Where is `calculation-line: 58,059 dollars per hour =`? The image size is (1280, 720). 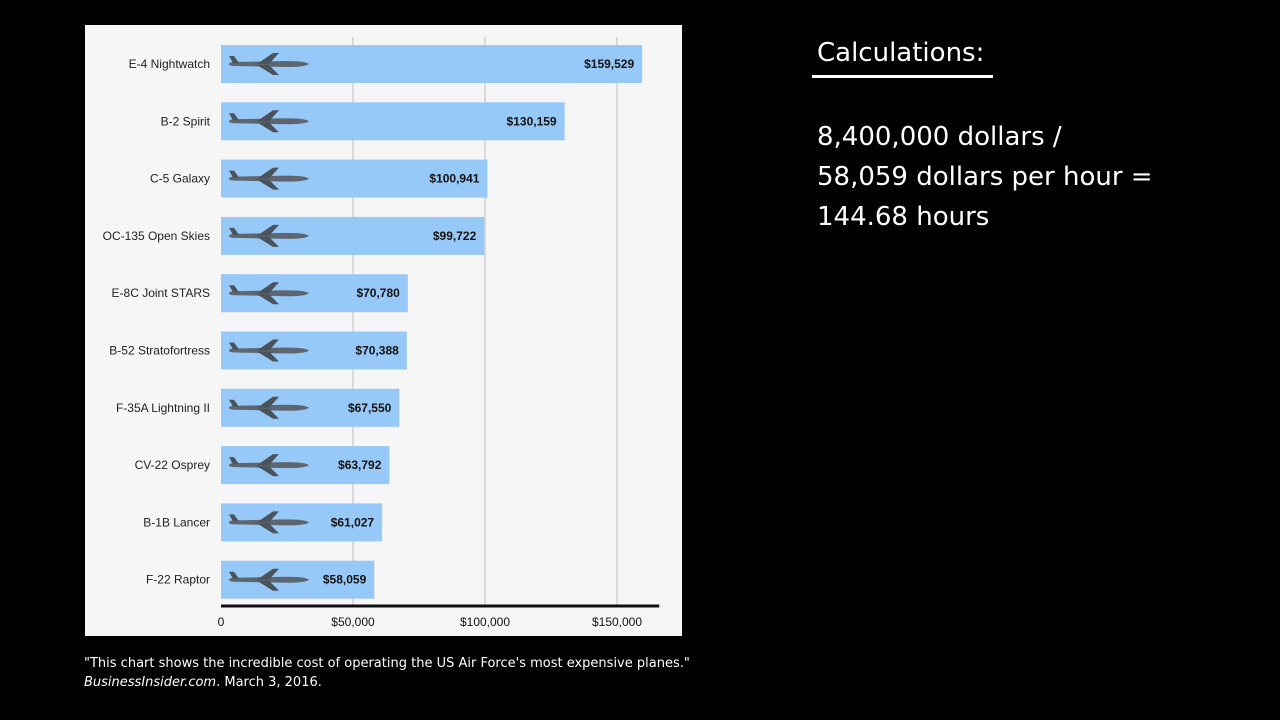 calculation-line: 58,059 dollars per hour = is located at coordinates (985, 177).